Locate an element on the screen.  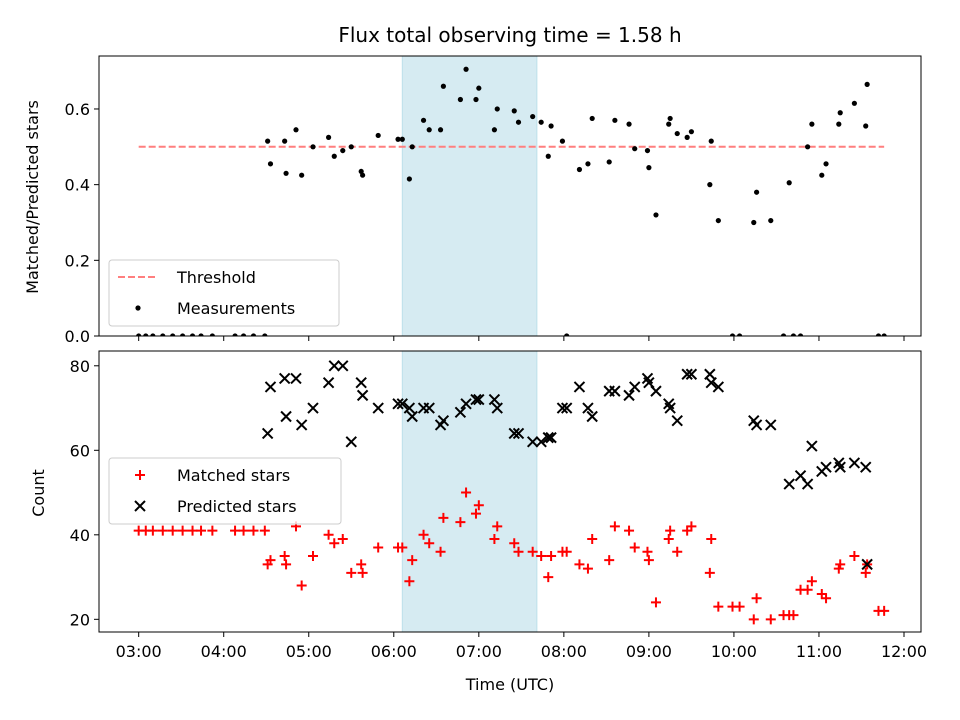
x-tick-label: 08:00 is located at coordinates (564, 651).